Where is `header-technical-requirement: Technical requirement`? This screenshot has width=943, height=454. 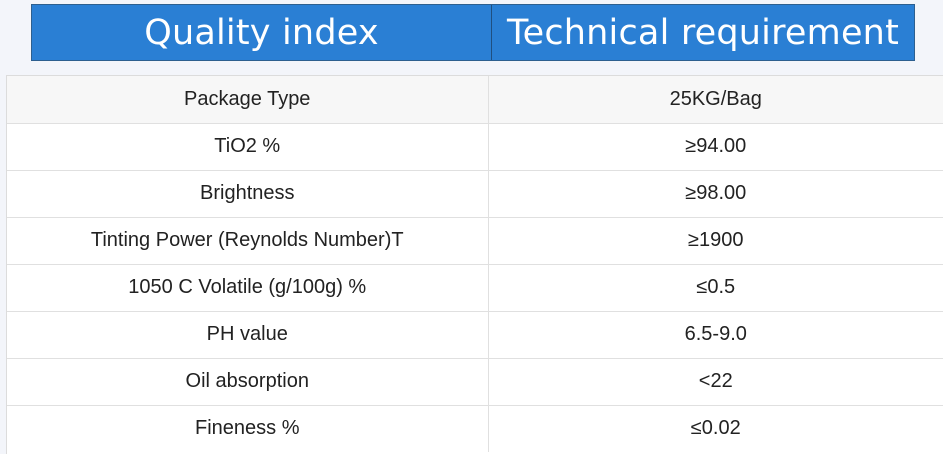
header-technical-requirement: Technical requirement is located at coordinates (703, 32).